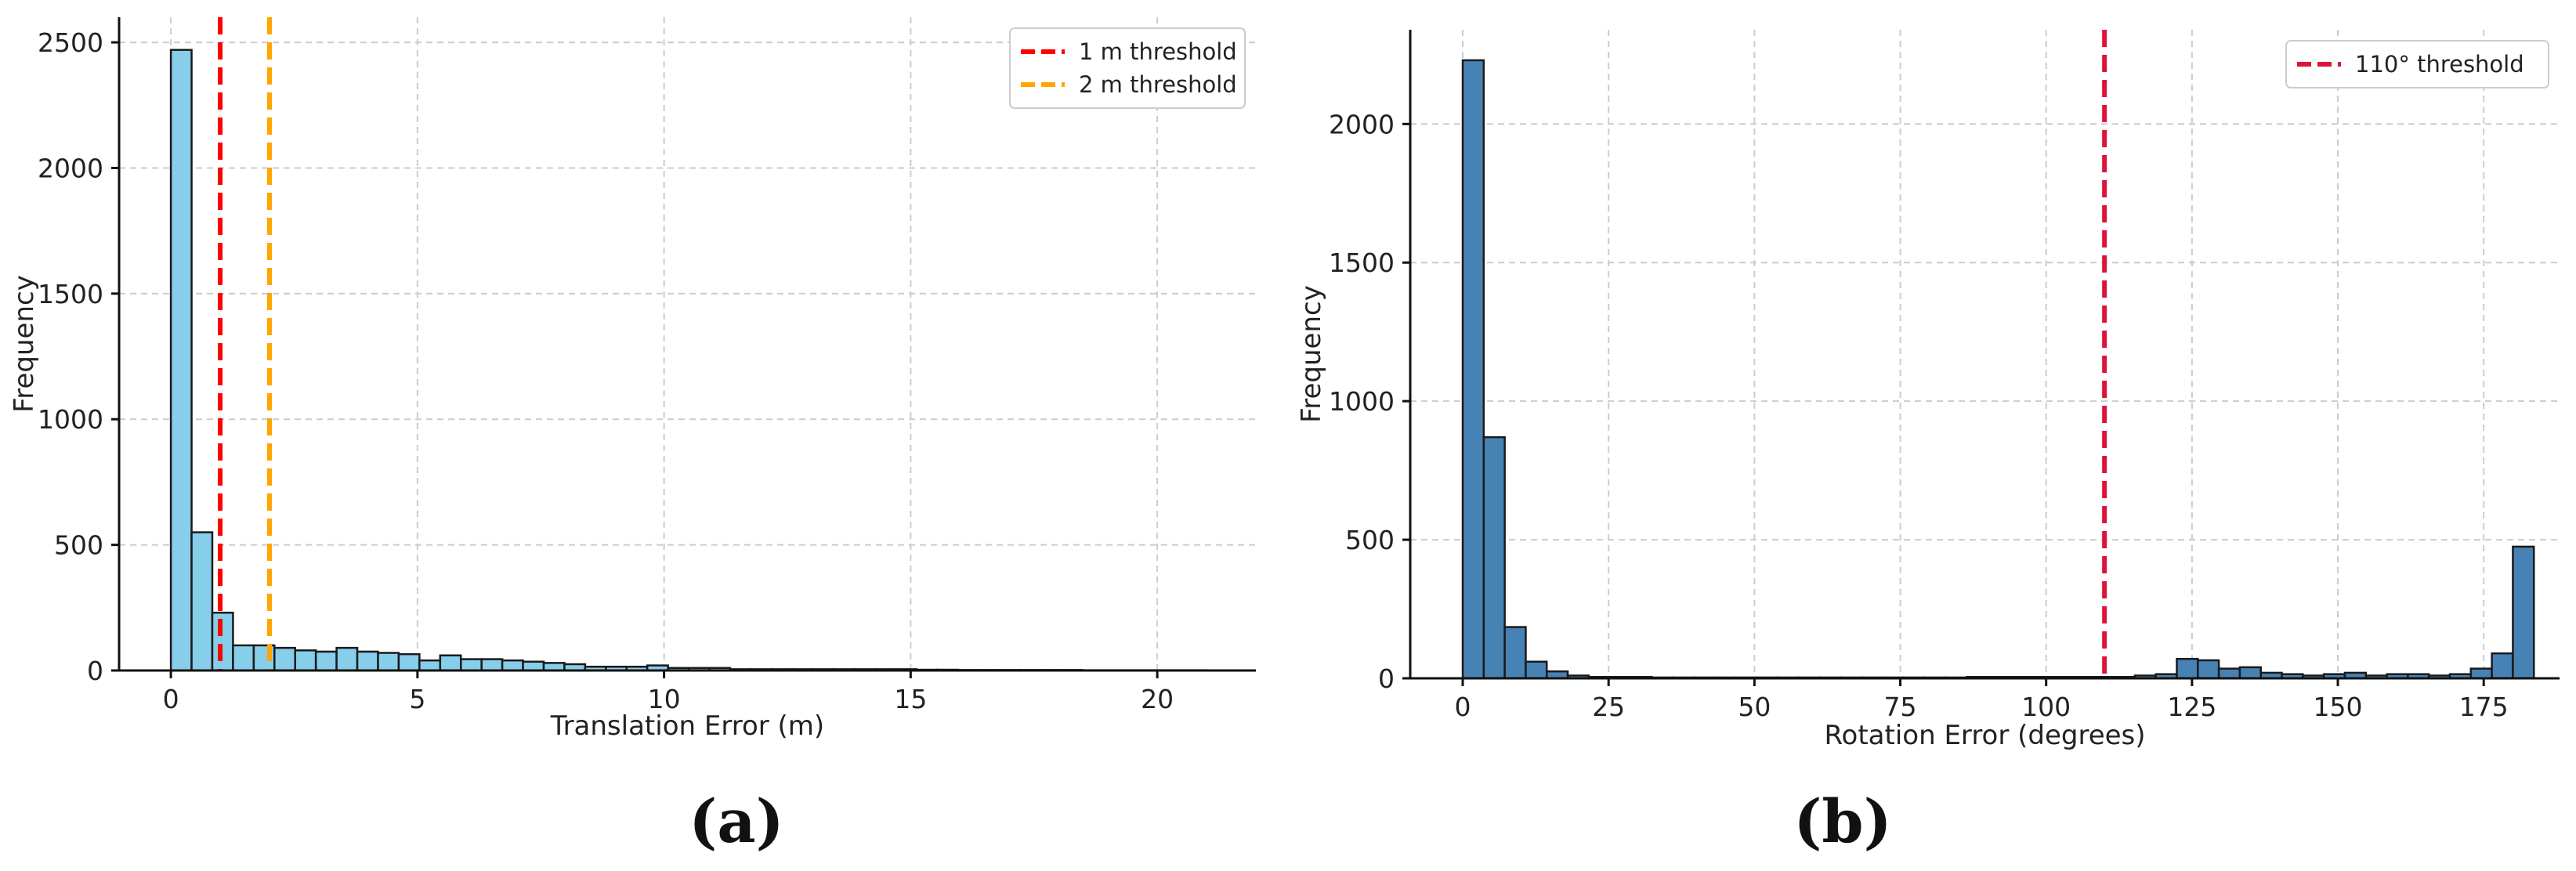  What do you see at coordinates (1157, 699) in the screenshot?
I see `x-tick-label: 20` at bounding box center [1157, 699].